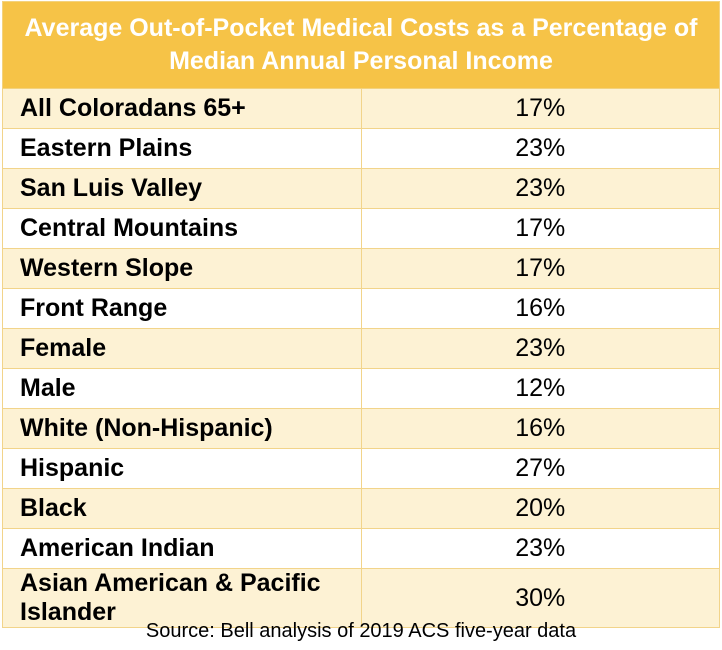 The height and width of the screenshot is (650, 722). I want to click on row-label: Western Slope, so click(182, 268).